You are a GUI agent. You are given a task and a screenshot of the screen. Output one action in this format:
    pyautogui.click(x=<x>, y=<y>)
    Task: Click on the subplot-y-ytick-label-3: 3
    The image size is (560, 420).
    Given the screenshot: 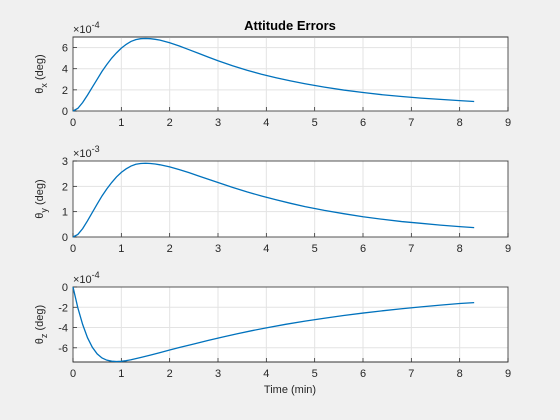 What is the action you would take?
    pyautogui.click(x=65, y=162)
    